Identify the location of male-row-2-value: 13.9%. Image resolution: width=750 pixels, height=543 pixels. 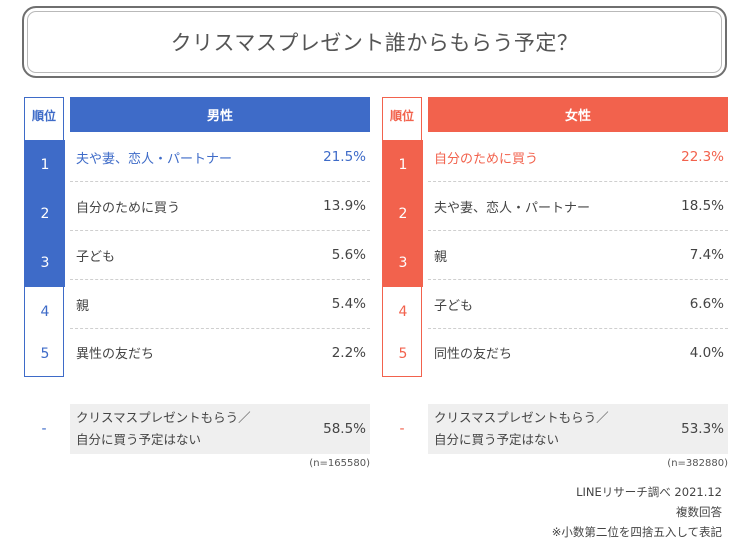
(344, 206).